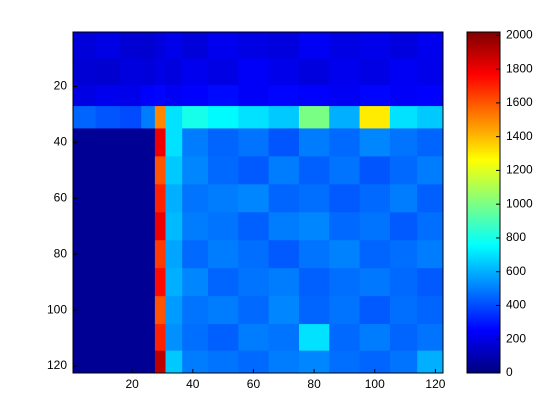 The width and height of the screenshot is (560, 420). What do you see at coordinates (519, 136) in the screenshot?
I see `colorbar-tick-label: 1400` at bounding box center [519, 136].